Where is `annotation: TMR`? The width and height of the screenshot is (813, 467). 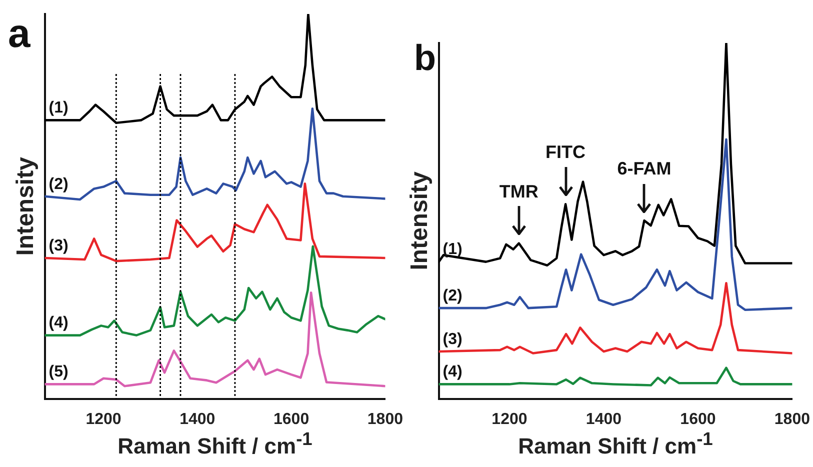
annotation: TMR is located at coordinates (518, 191).